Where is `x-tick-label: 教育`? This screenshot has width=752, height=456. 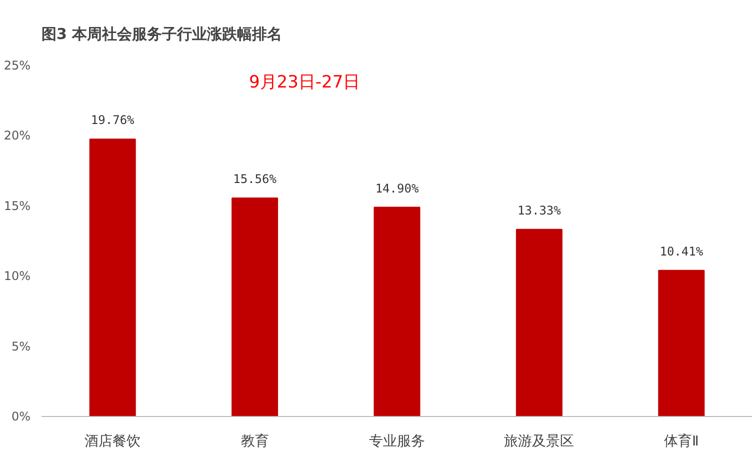
x-tick-label: 教育 is located at coordinates (254, 440).